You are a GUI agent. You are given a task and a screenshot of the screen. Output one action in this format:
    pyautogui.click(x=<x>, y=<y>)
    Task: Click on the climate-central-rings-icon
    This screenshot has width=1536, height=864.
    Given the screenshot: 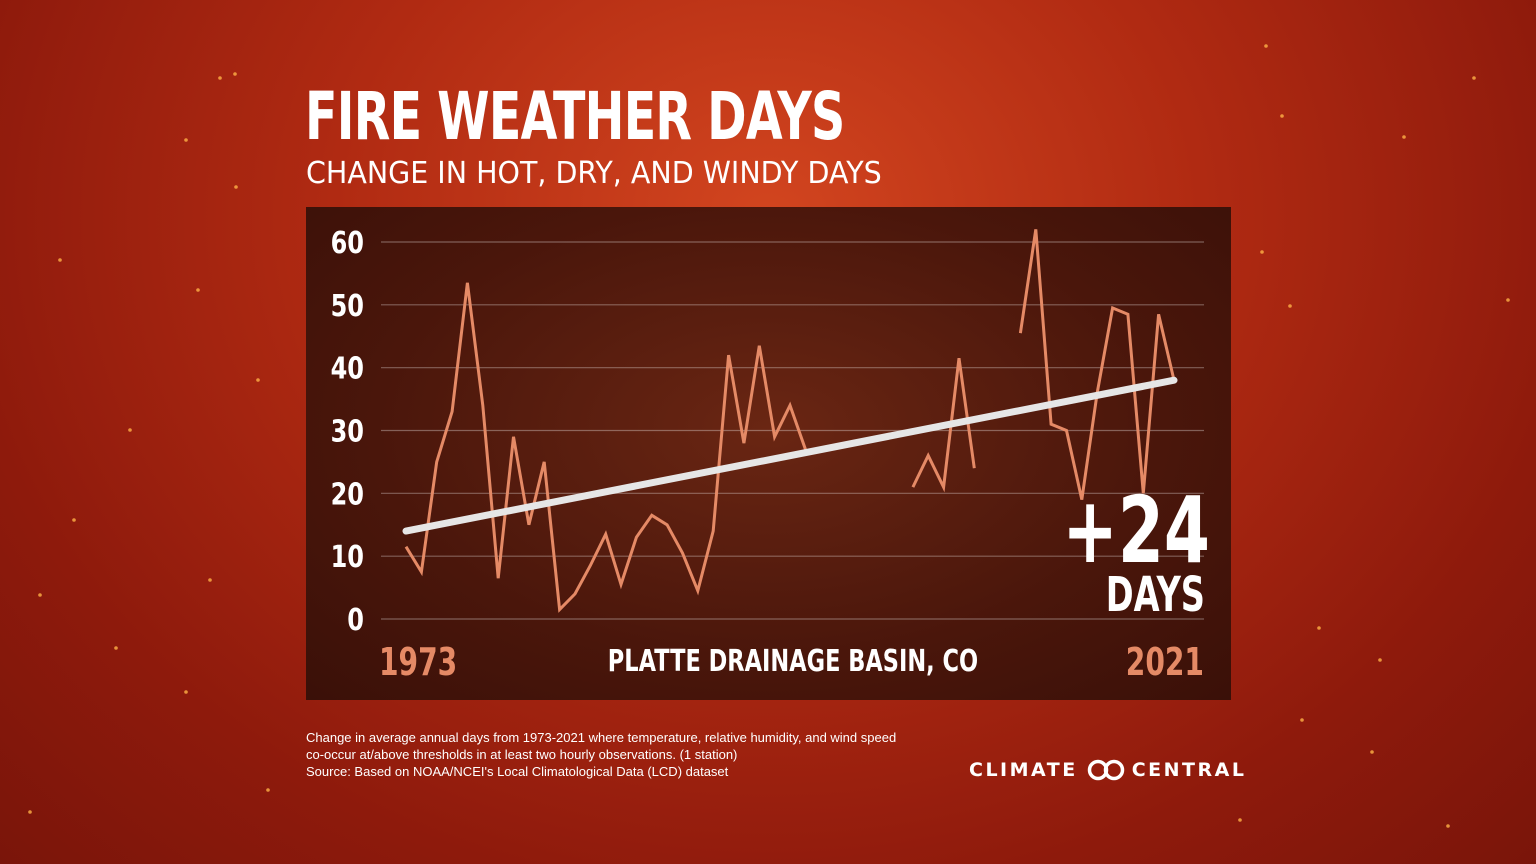 What is the action you would take?
    pyautogui.click(x=1105, y=770)
    